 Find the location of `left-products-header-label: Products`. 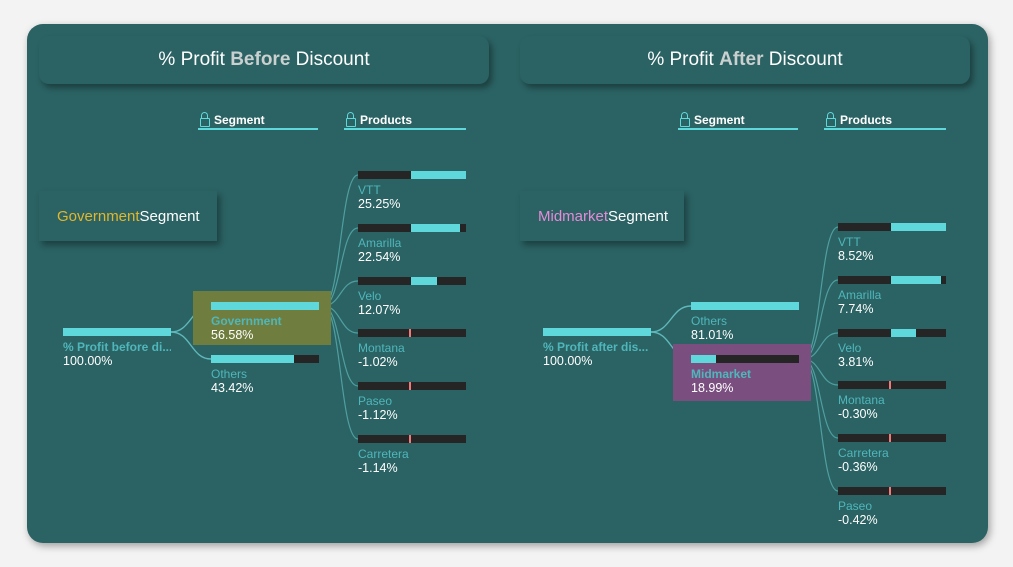

left-products-header-label: Products is located at coordinates (386, 120).